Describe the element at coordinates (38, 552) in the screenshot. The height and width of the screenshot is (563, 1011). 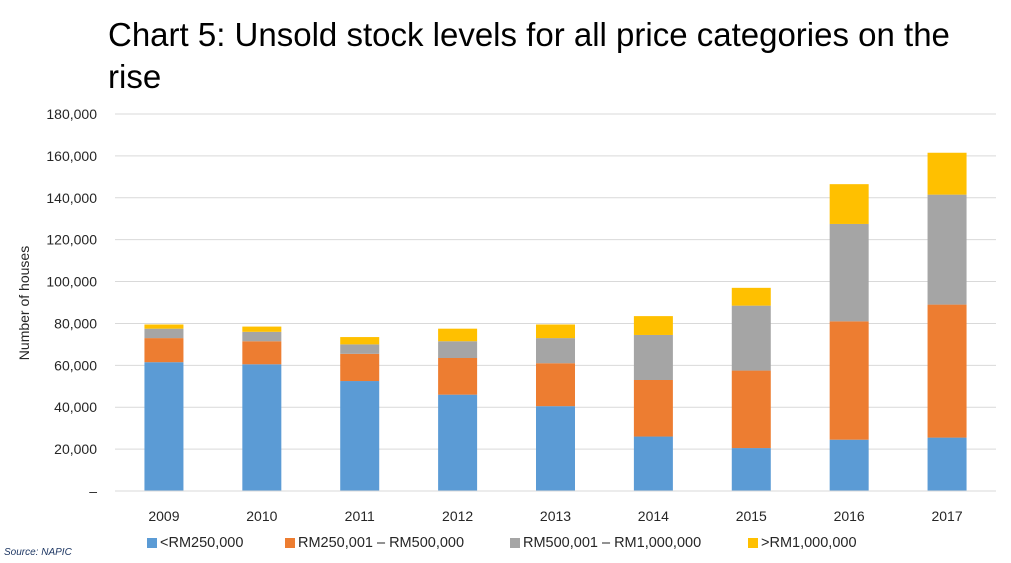
I see `source-note: Source: NAPIC` at that location.